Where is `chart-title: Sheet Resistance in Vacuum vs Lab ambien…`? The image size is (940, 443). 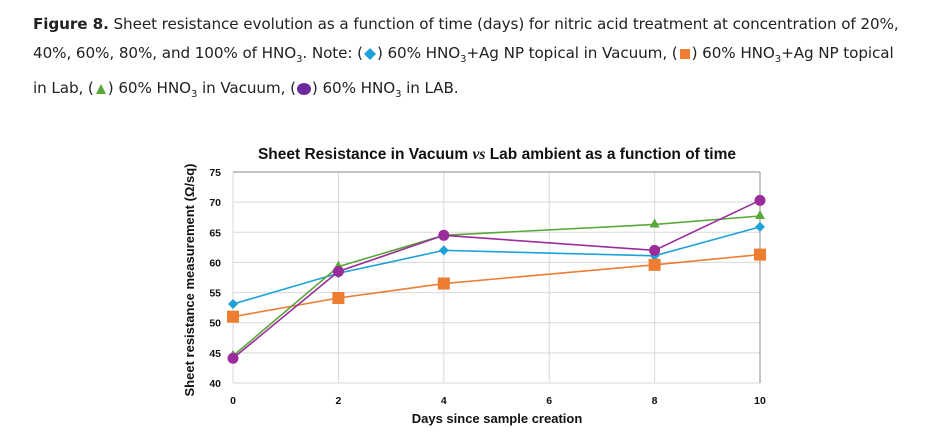
chart-title: Sheet Resistance in Vacuum vs Lab ambien… is located at coordinates (497, 154).